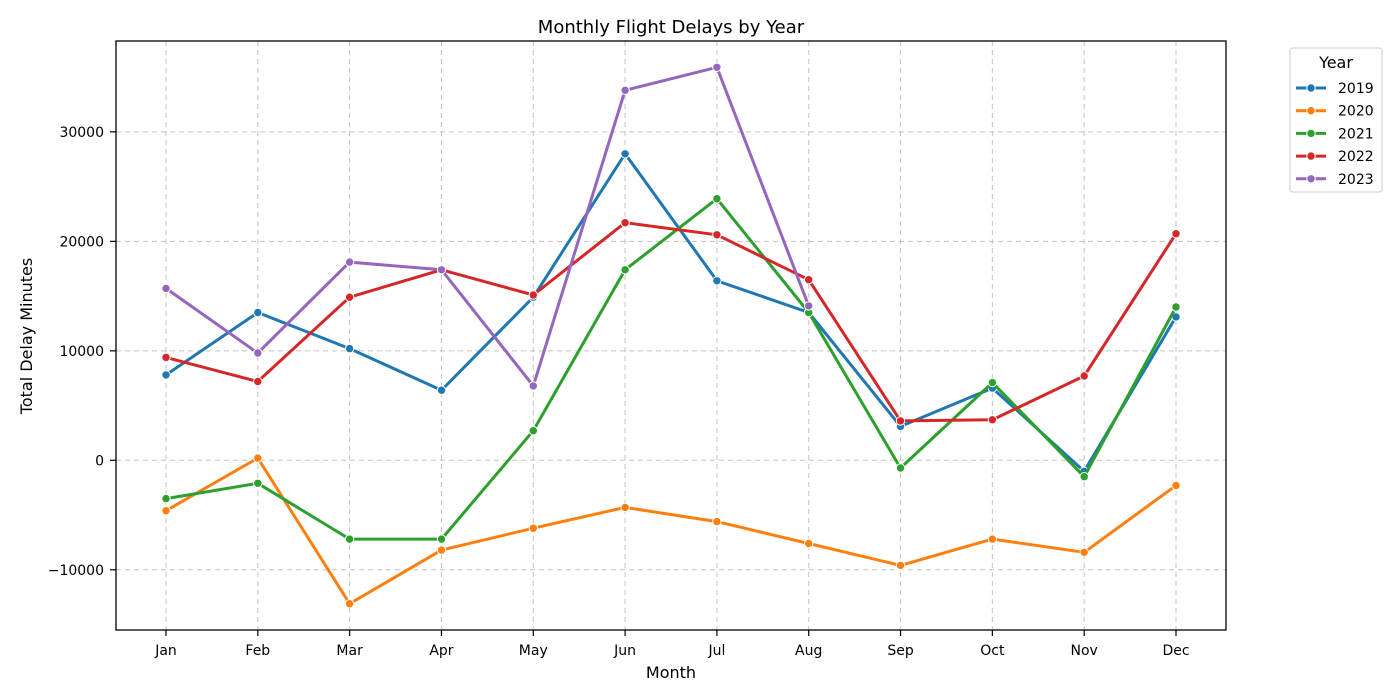 This screenshot has height=700, width=1400. What do you see at coordinates (533, 651) in the screenshot?
I see `x-tick-label: May` at bounding box center [533, 651].